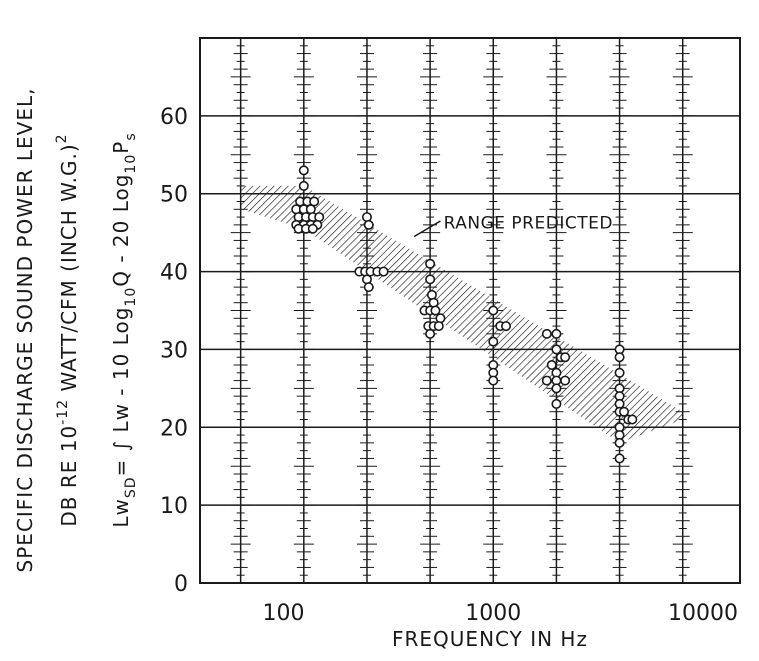 This screenshot has height=661, width=759. I want to click on y-tick-label: 0, so click(181, 584).